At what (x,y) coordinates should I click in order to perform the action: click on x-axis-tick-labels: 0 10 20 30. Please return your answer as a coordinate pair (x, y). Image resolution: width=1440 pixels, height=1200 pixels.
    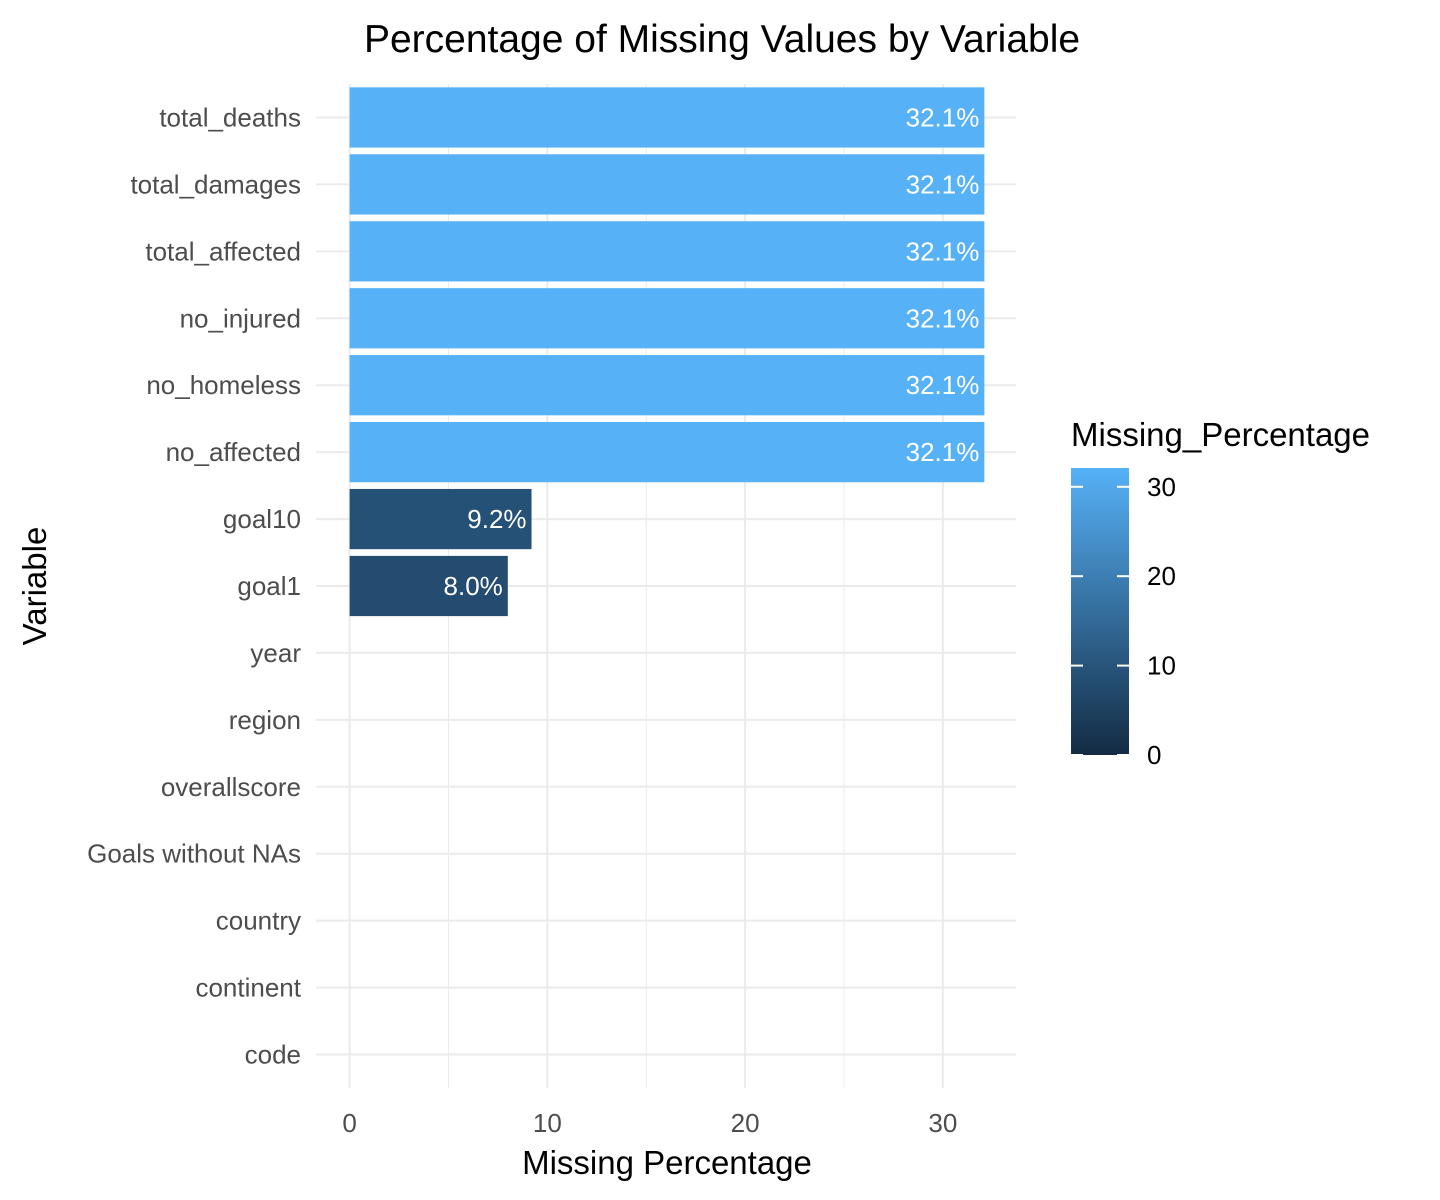
    Looking at the image, I should click on (649, 1123).